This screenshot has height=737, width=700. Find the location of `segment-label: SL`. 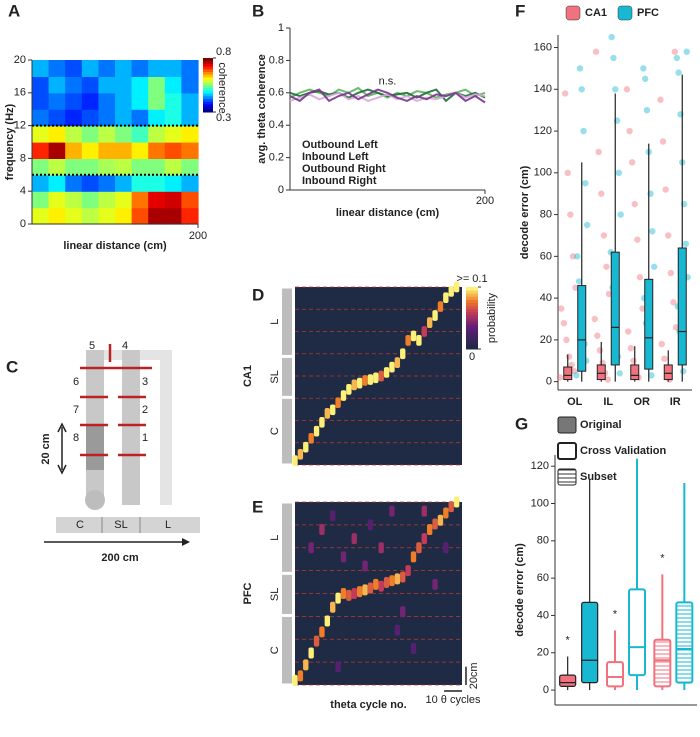

segment-label: SL is located at coordinates (275, 376).